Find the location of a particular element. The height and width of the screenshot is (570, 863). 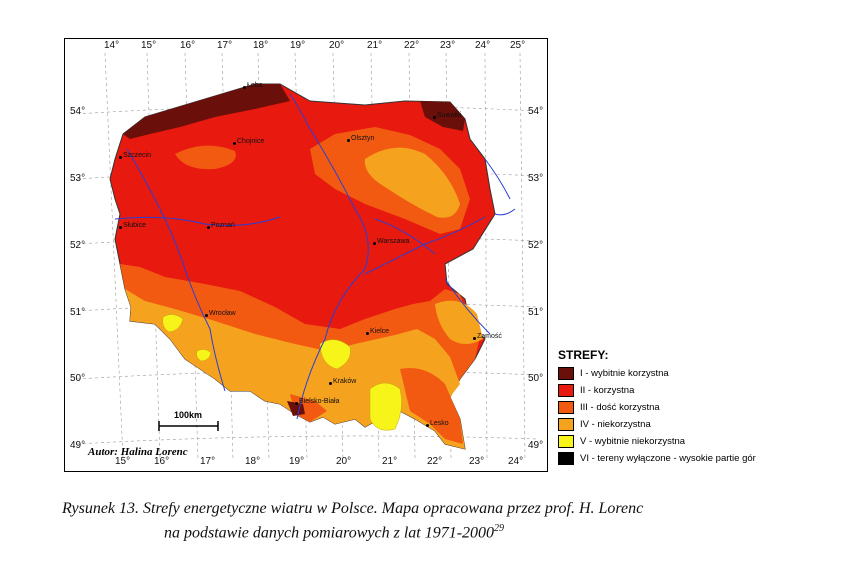

city-label: Łeba is located at coordinates (255, 85).